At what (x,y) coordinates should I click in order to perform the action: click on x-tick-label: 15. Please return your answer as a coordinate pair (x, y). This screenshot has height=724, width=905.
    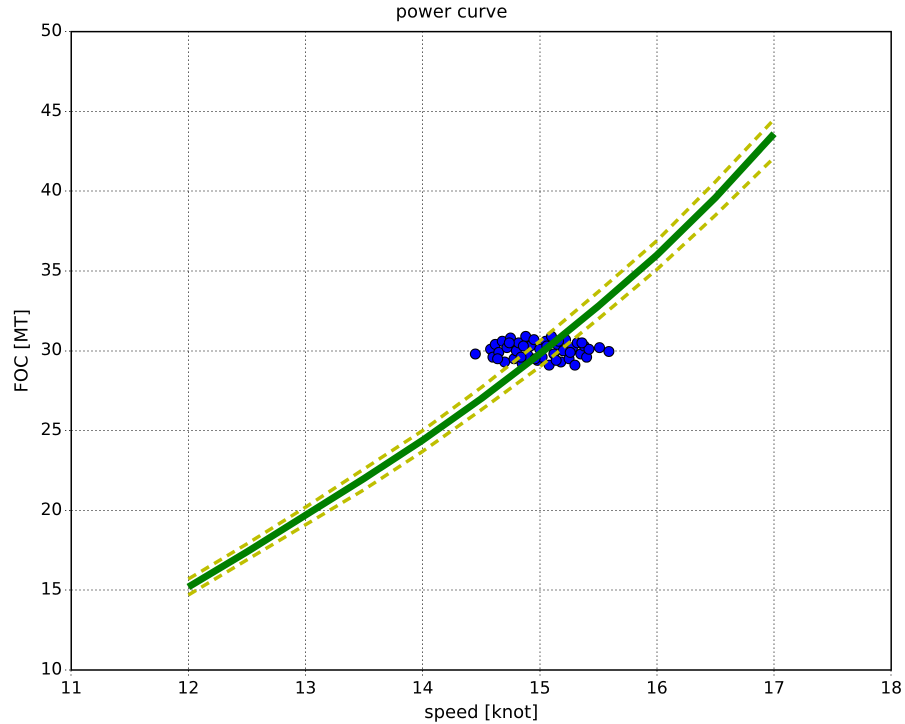
    Looking at the image, I should click on (539, 688).